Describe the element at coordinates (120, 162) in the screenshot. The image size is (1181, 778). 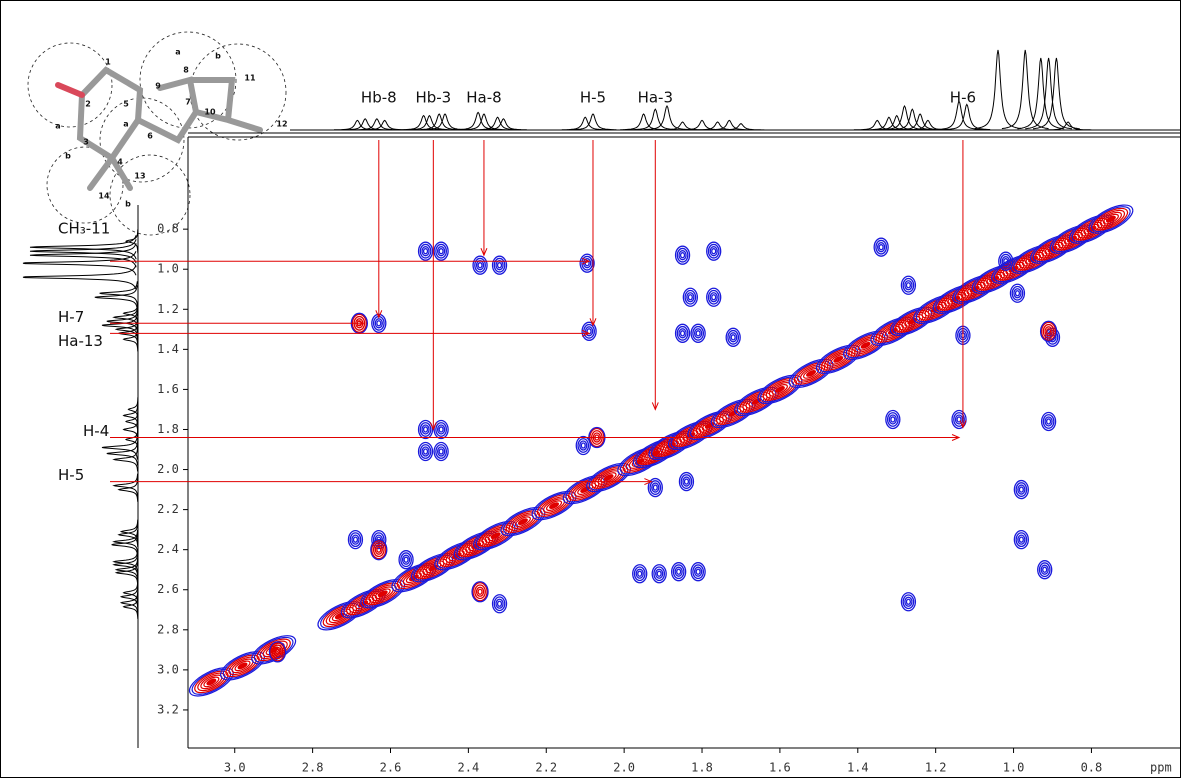
I see `structure-label: 4` at that location.